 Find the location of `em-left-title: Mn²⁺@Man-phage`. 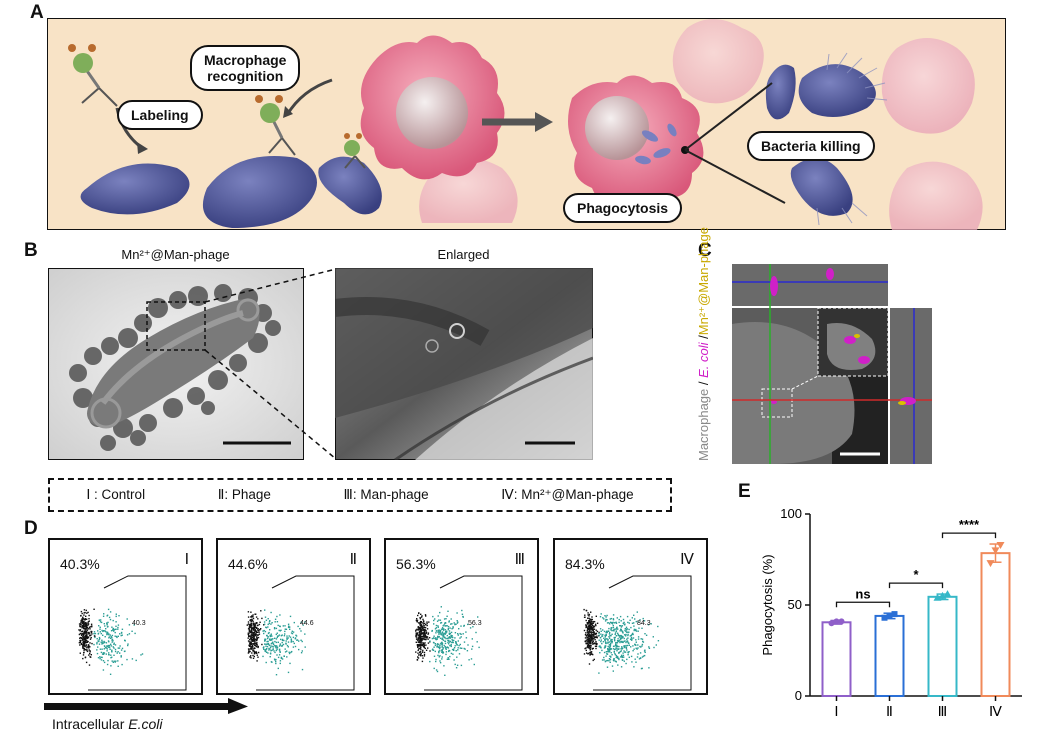

em-left-title: Mn²⁺@Man-phage is located at coordinates (175, 254).